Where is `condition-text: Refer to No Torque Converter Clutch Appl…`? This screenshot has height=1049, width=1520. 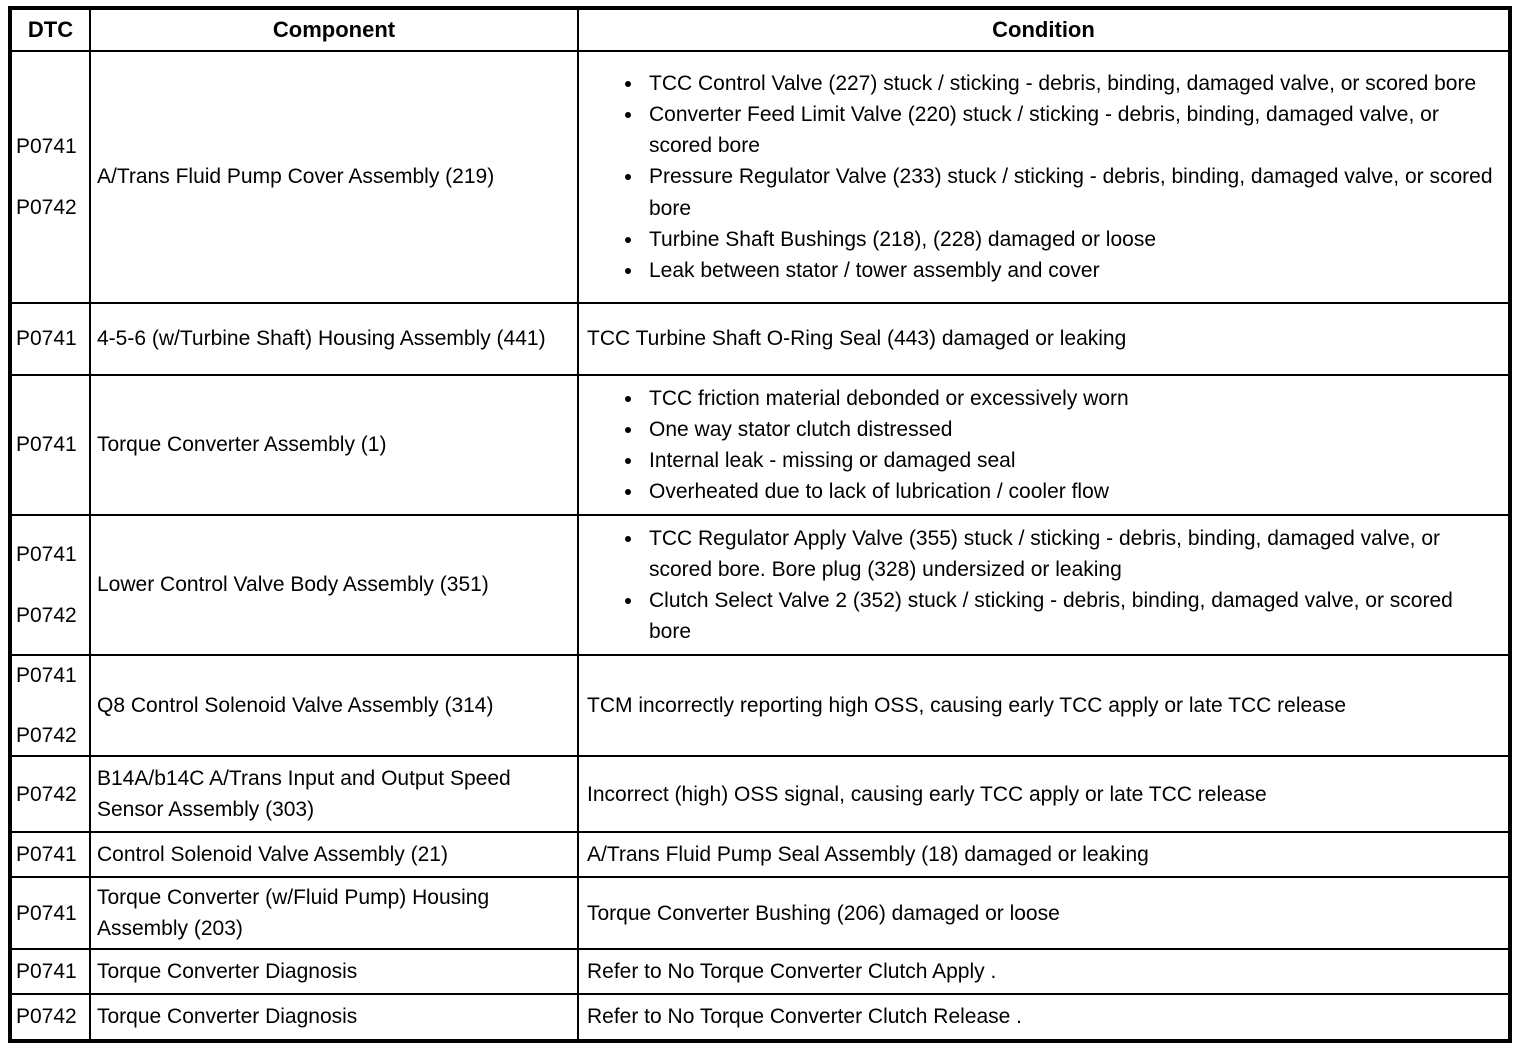 condition-text: Refer to No Torque Converter Clutch Appl… is located at coordinates (792, 972).